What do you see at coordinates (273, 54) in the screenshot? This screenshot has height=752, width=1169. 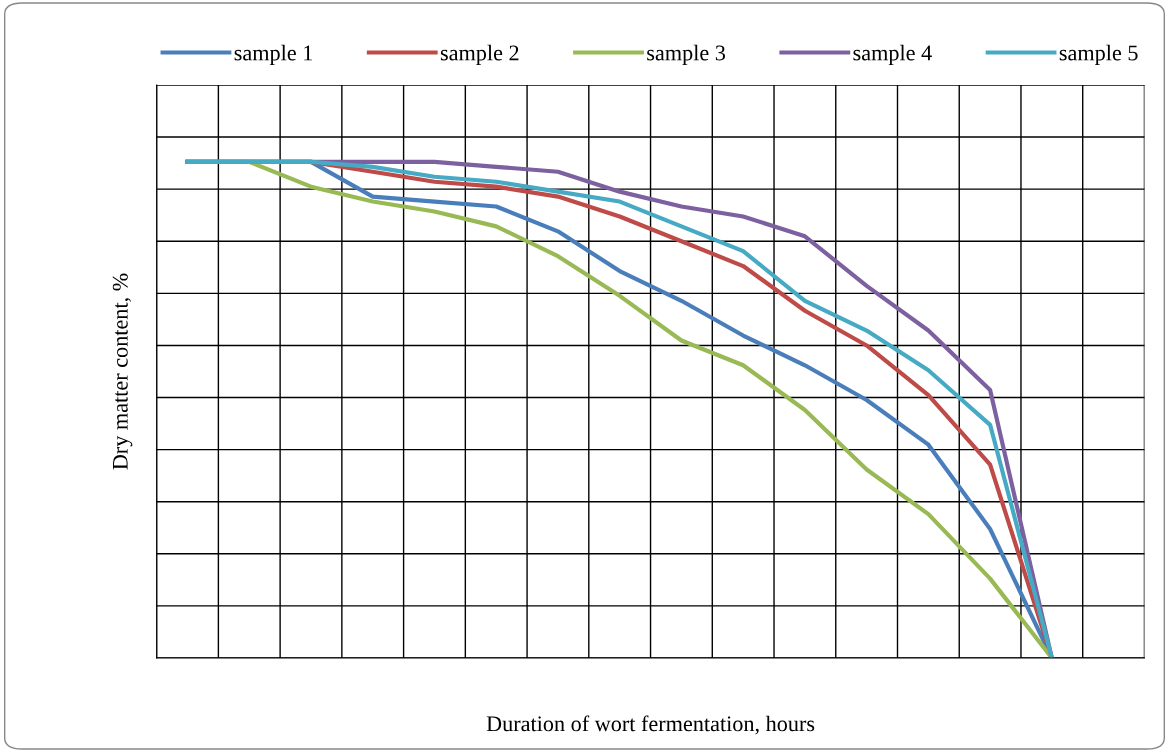 I see `legend-label: sample 1` at bounding box center [273, 54].